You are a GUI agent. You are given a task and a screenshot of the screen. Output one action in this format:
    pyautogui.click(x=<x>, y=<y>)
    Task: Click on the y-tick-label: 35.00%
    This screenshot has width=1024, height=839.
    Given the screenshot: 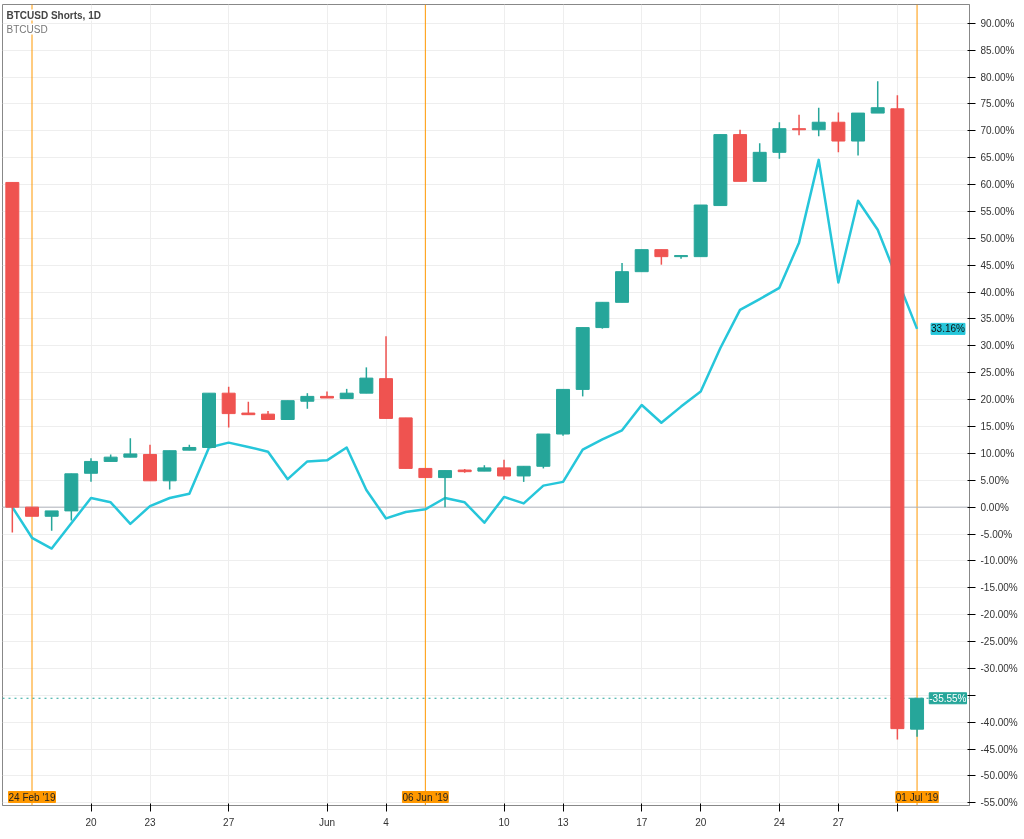 What is the action you would take?
    pyautogui.click(x=997, y=319)
    